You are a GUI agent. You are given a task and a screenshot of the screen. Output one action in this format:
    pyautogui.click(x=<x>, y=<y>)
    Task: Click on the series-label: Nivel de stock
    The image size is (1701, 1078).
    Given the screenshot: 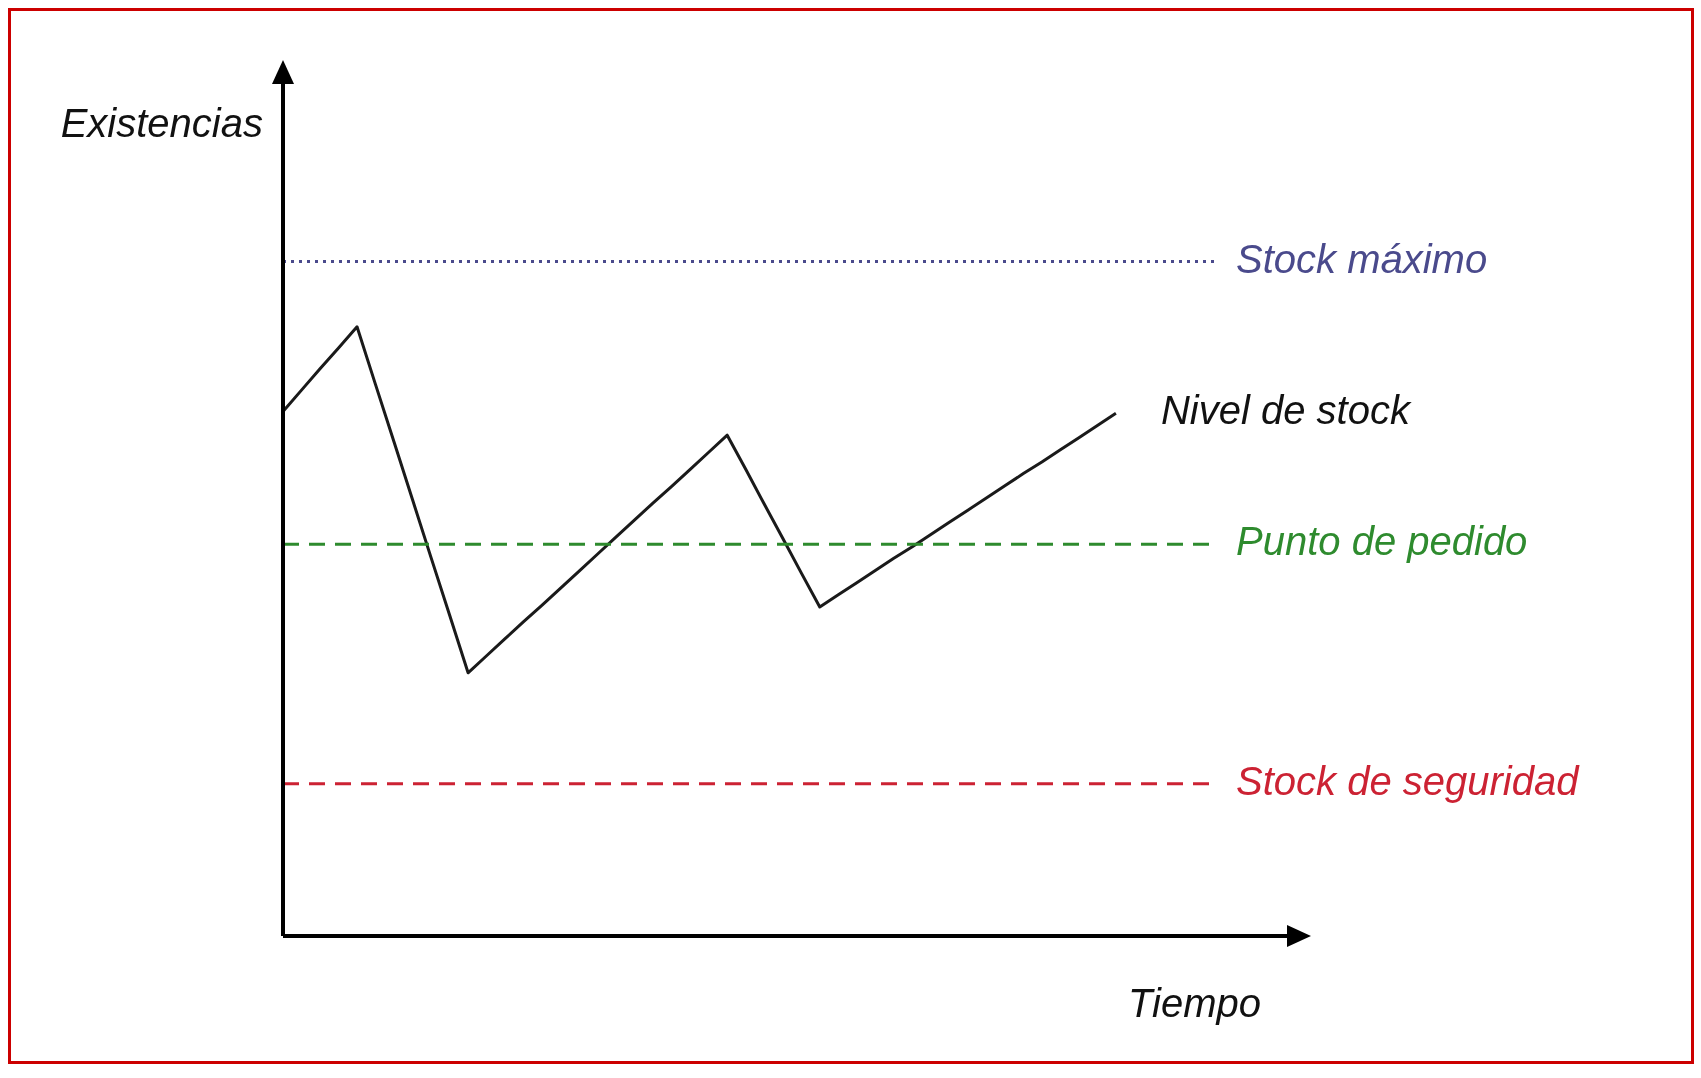 What is the action you would take?
    pyautogui.click(x=1286, y=410)
    